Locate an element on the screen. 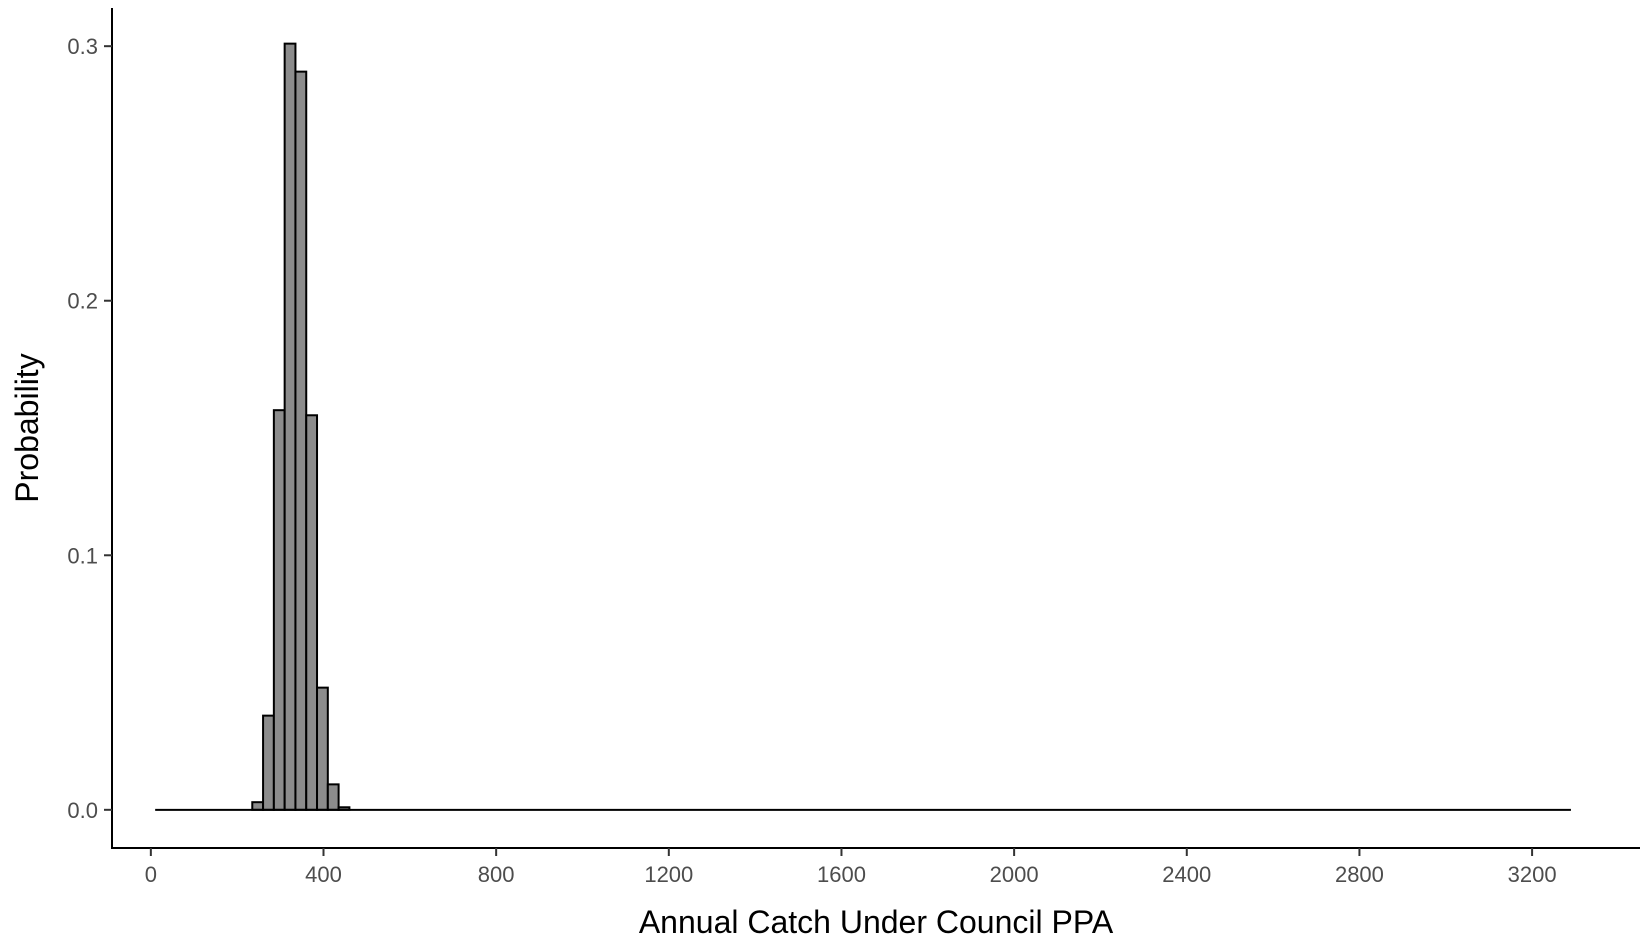  x-tick-label: 400 is located at coordinates (323, 874).